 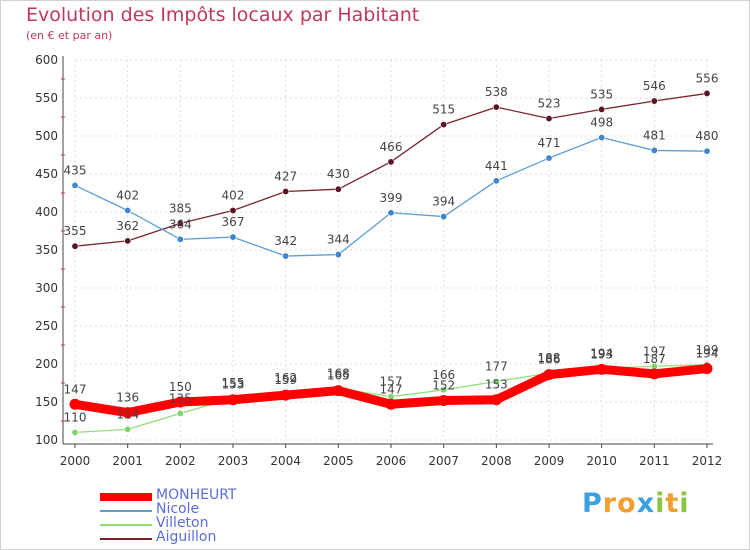 What do you see at coordinates (75, 170) in the screenshot?
I see `data-label-nicole: 435` at bounding box center [75, 170].